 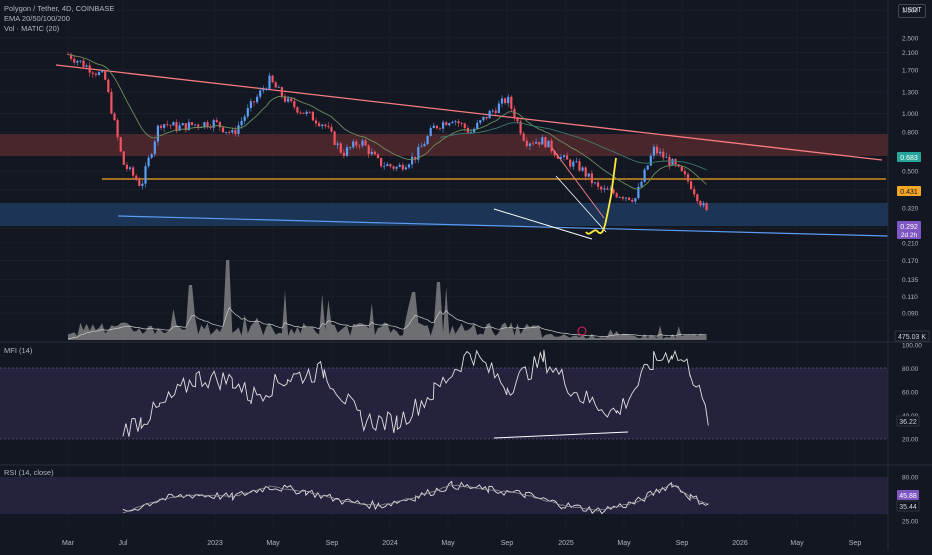 What do you see at coordinates (908, 507) in the screenshot?
I see `rsi-ma-value-text: 35.44` at bounding box center [908, 507].